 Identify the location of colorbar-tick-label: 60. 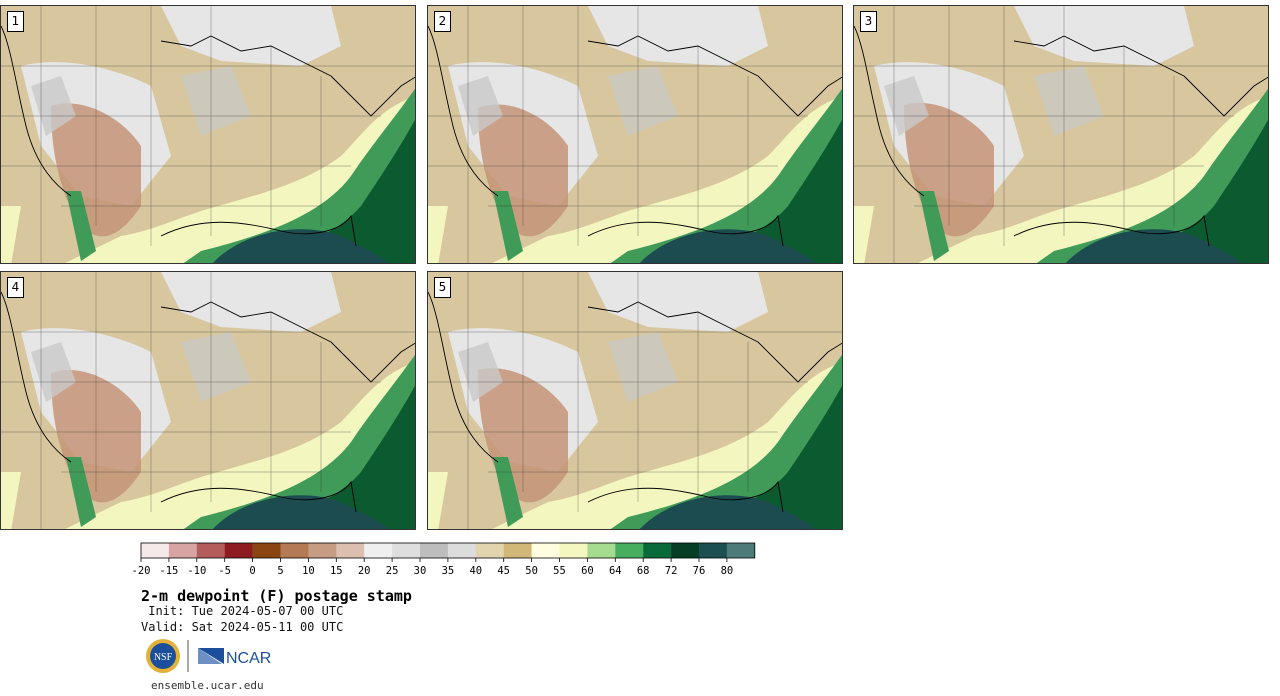
(587, 571).